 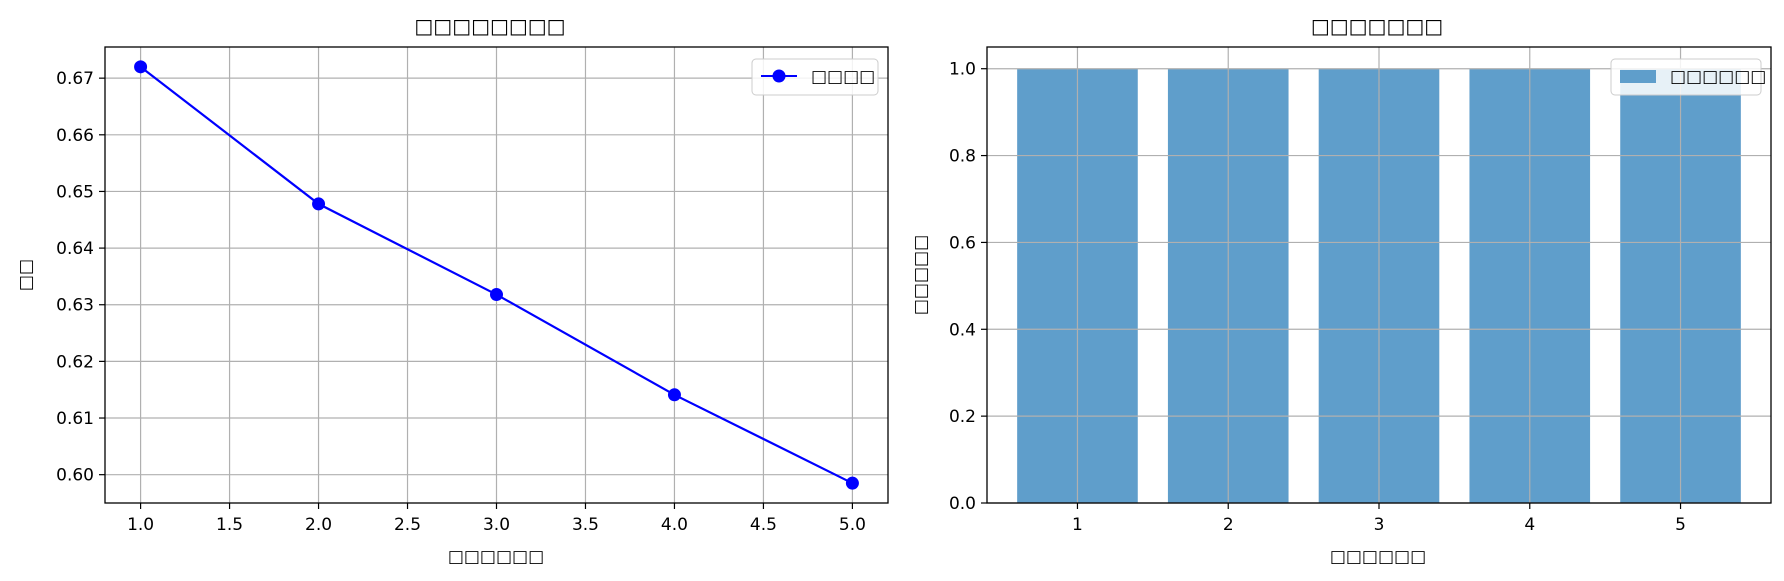 What do you see at coordinates (962, 157) in the screenshot?
I see `bar-chart-y-tick-label: 0.8` at bounding box center [962, 157].